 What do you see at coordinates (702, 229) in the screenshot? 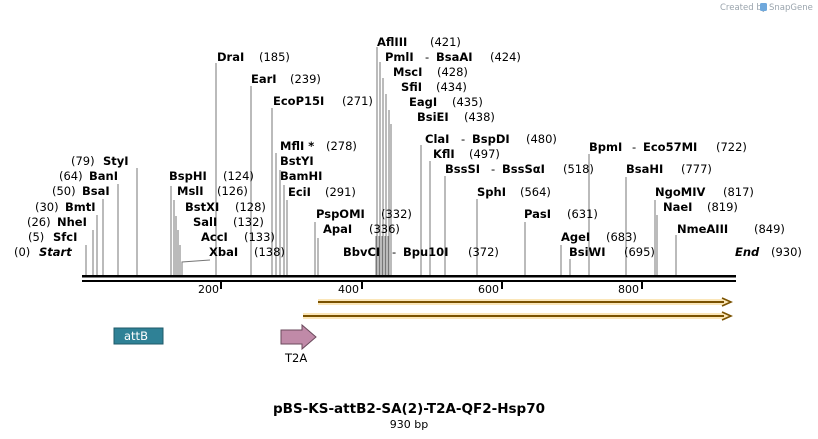
I see `site-nmeaiii: NmeAIII` at bounding box center [702, 229].